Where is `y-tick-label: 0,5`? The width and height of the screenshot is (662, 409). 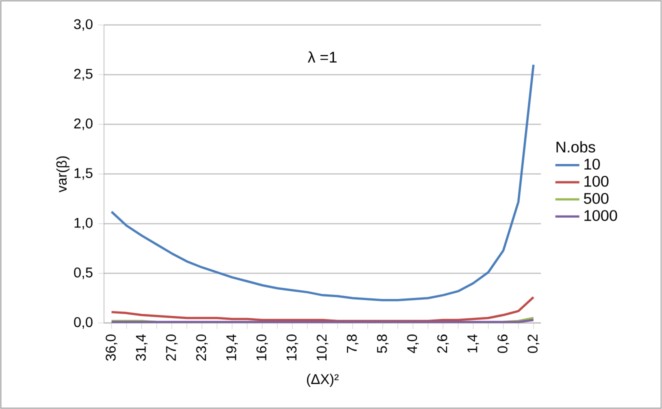
y-tick-label: 0,5 is located at coordinates (83, 274).